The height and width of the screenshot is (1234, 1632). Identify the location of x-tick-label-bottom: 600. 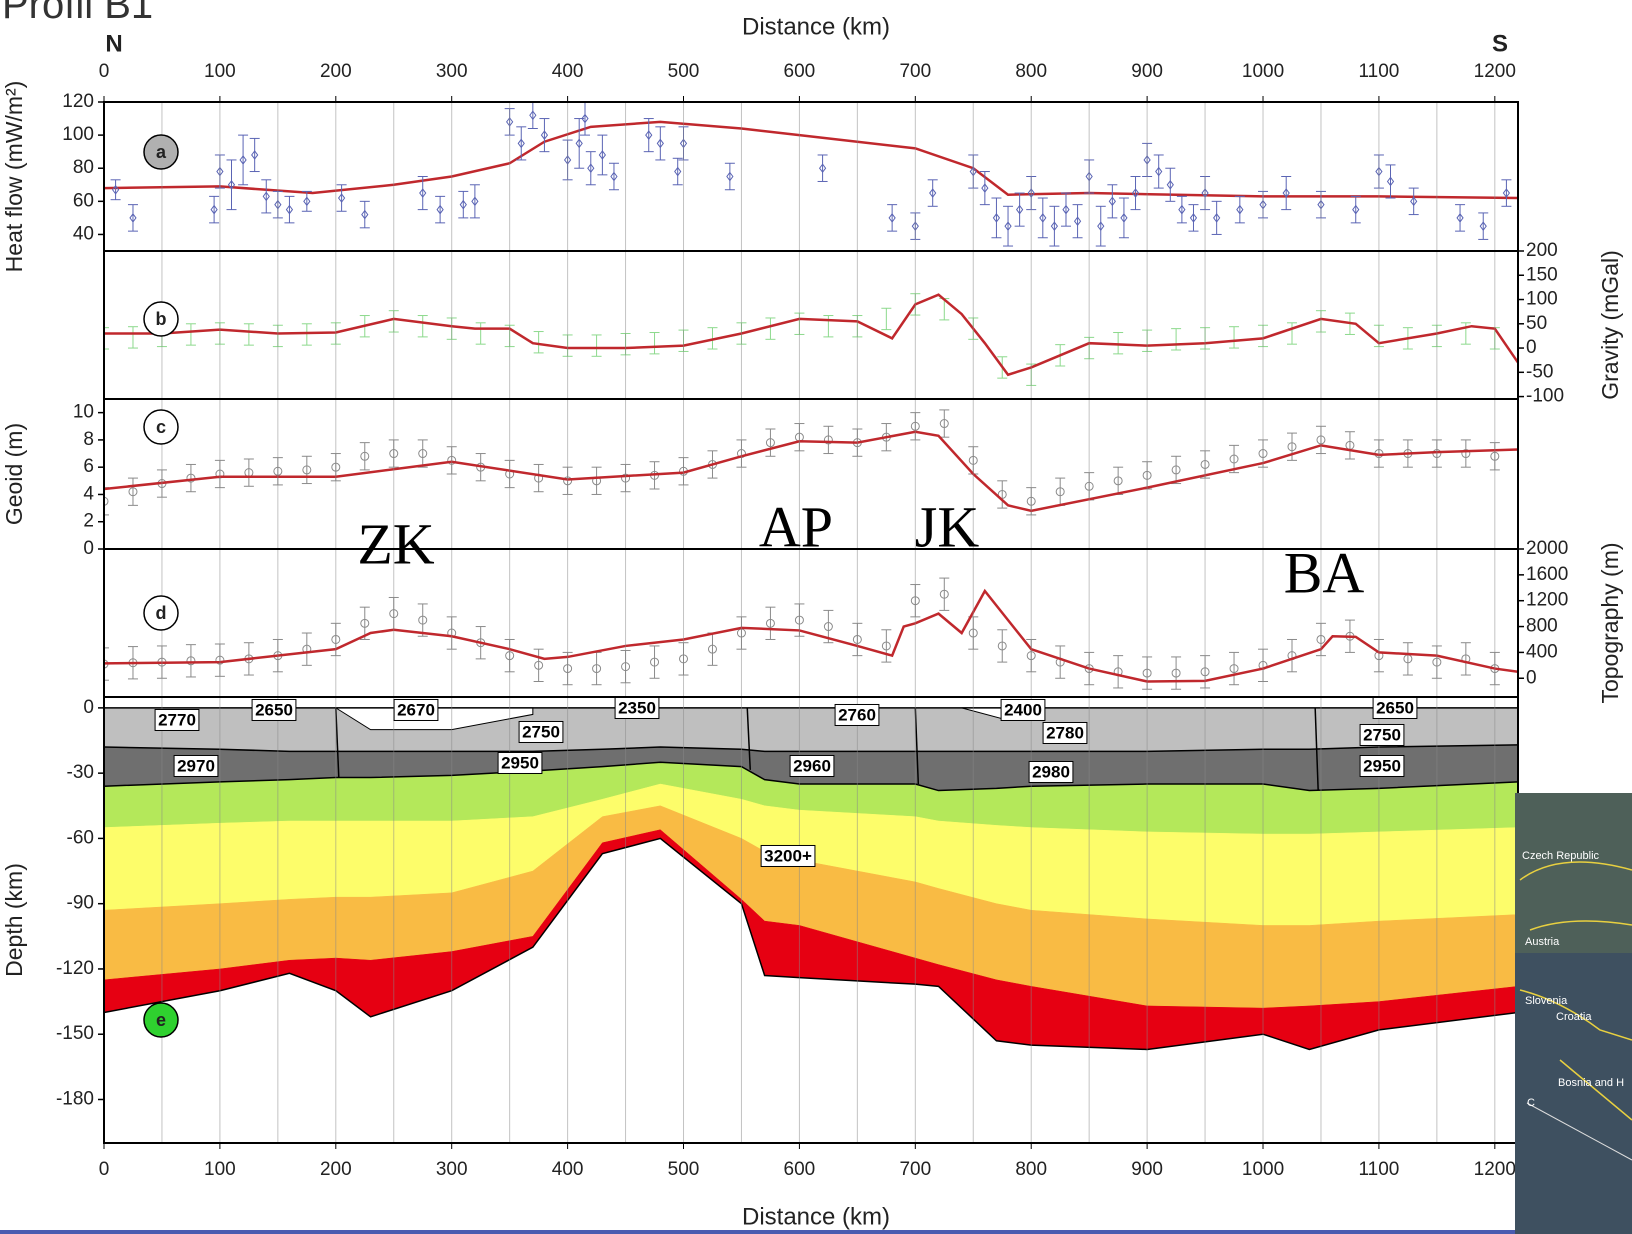
(800, 1169).